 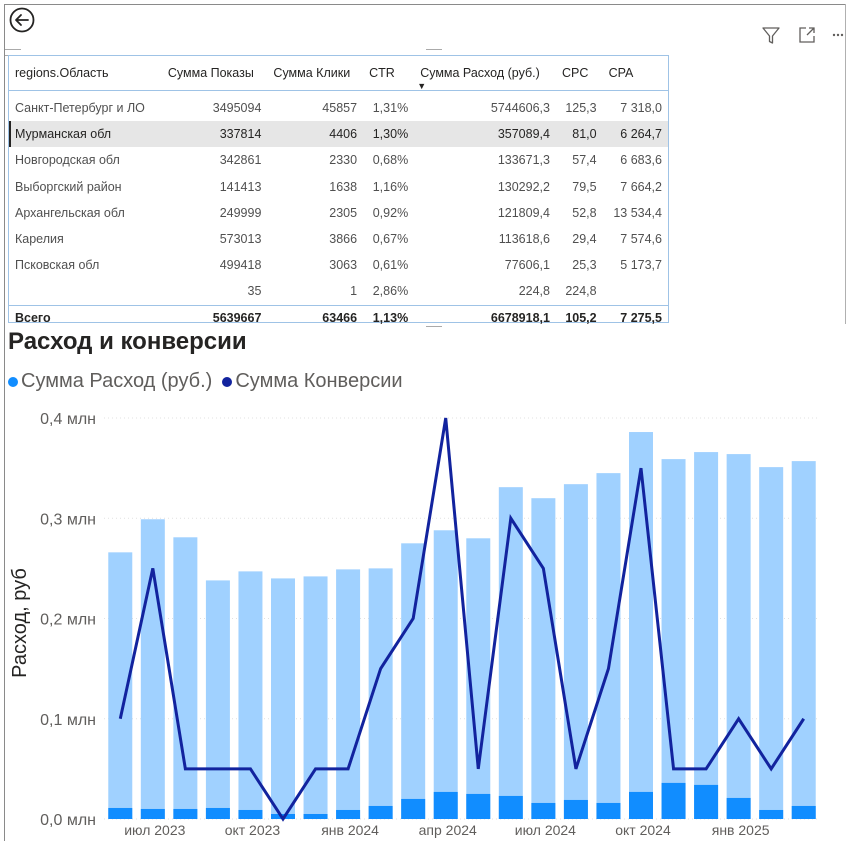 What do you see at coordinates (579, 73) in the screenshot?
I see `column-header-cpc: CPC` at bounding box center [579, 73].